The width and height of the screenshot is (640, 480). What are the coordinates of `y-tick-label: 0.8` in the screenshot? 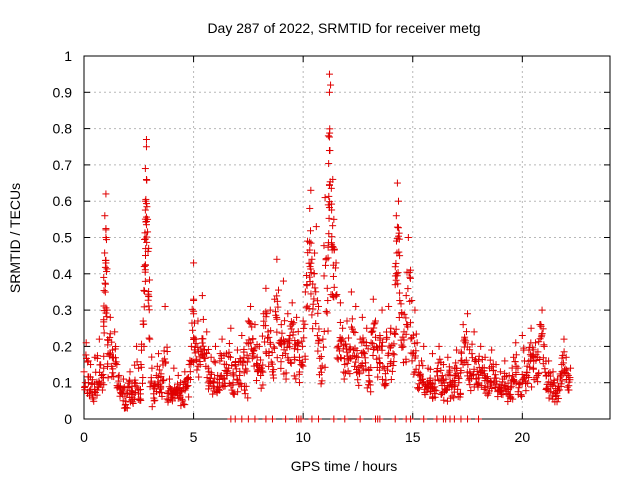 It's located at (63, 129).